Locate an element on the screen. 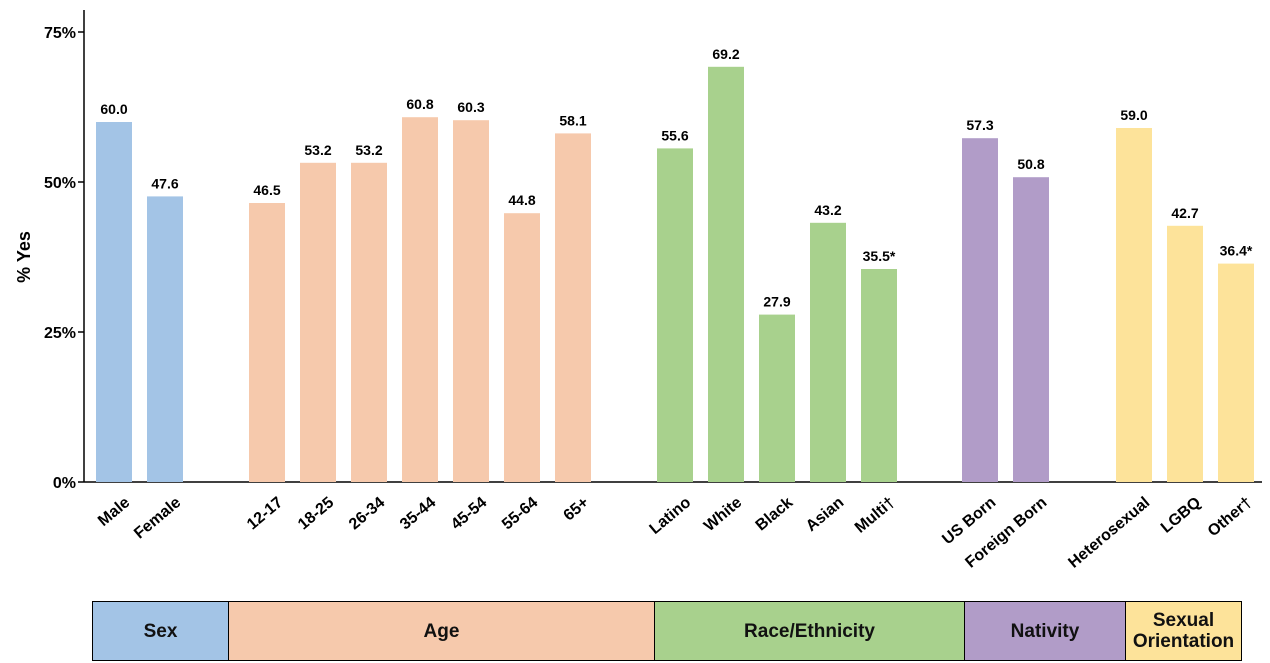 The image size is (1270, 663). y-tick-label: 0% is located at coordinates (64, 483).